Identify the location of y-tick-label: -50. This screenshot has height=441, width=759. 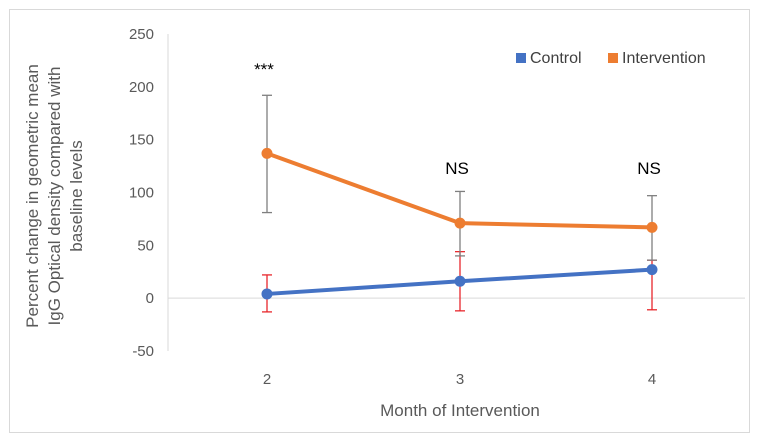
(143, 351).